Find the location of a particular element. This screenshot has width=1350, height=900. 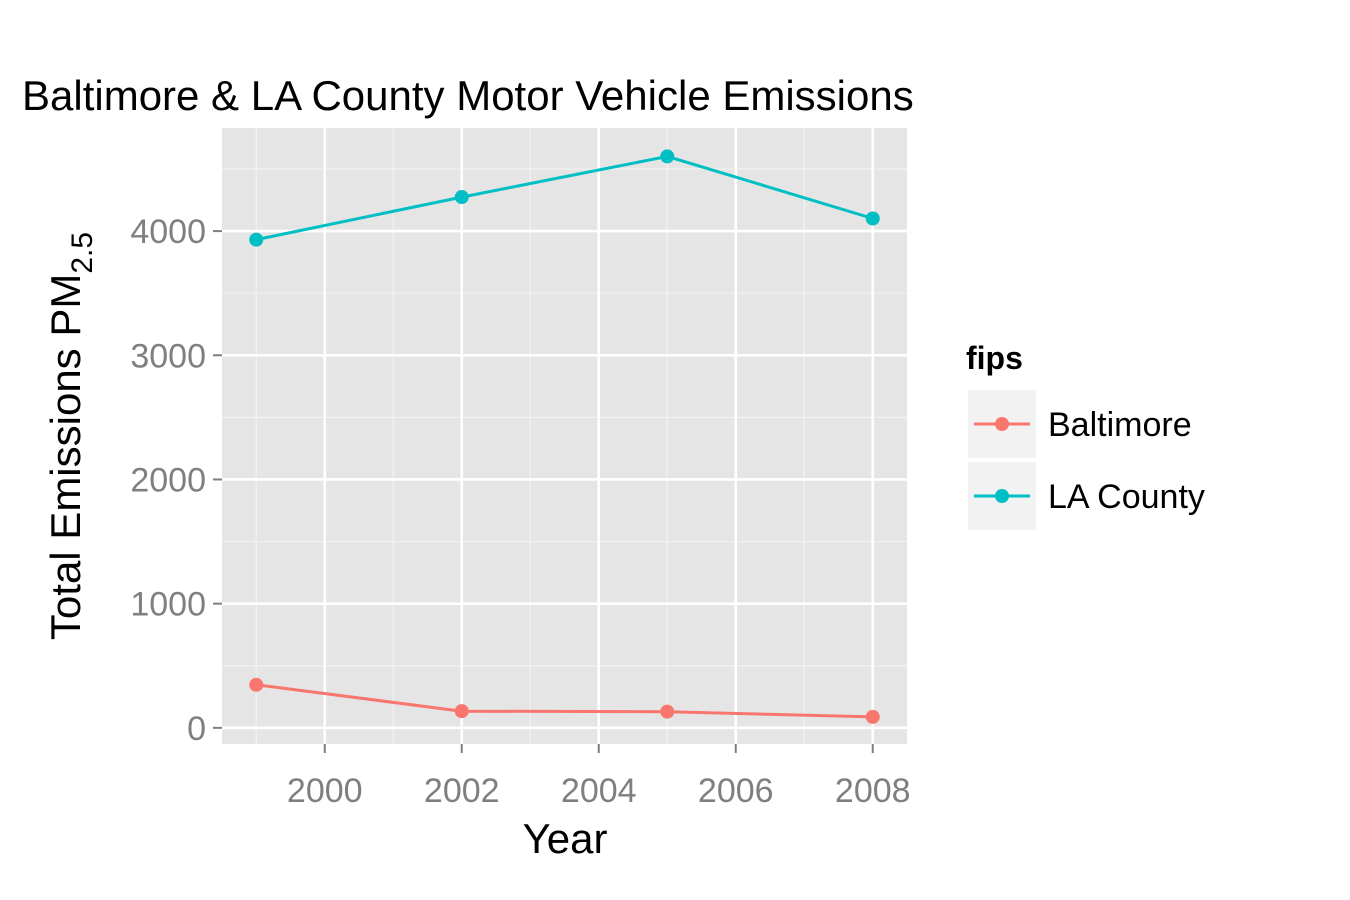

y-tick-label: 0 is located at coordinates (196, 729).